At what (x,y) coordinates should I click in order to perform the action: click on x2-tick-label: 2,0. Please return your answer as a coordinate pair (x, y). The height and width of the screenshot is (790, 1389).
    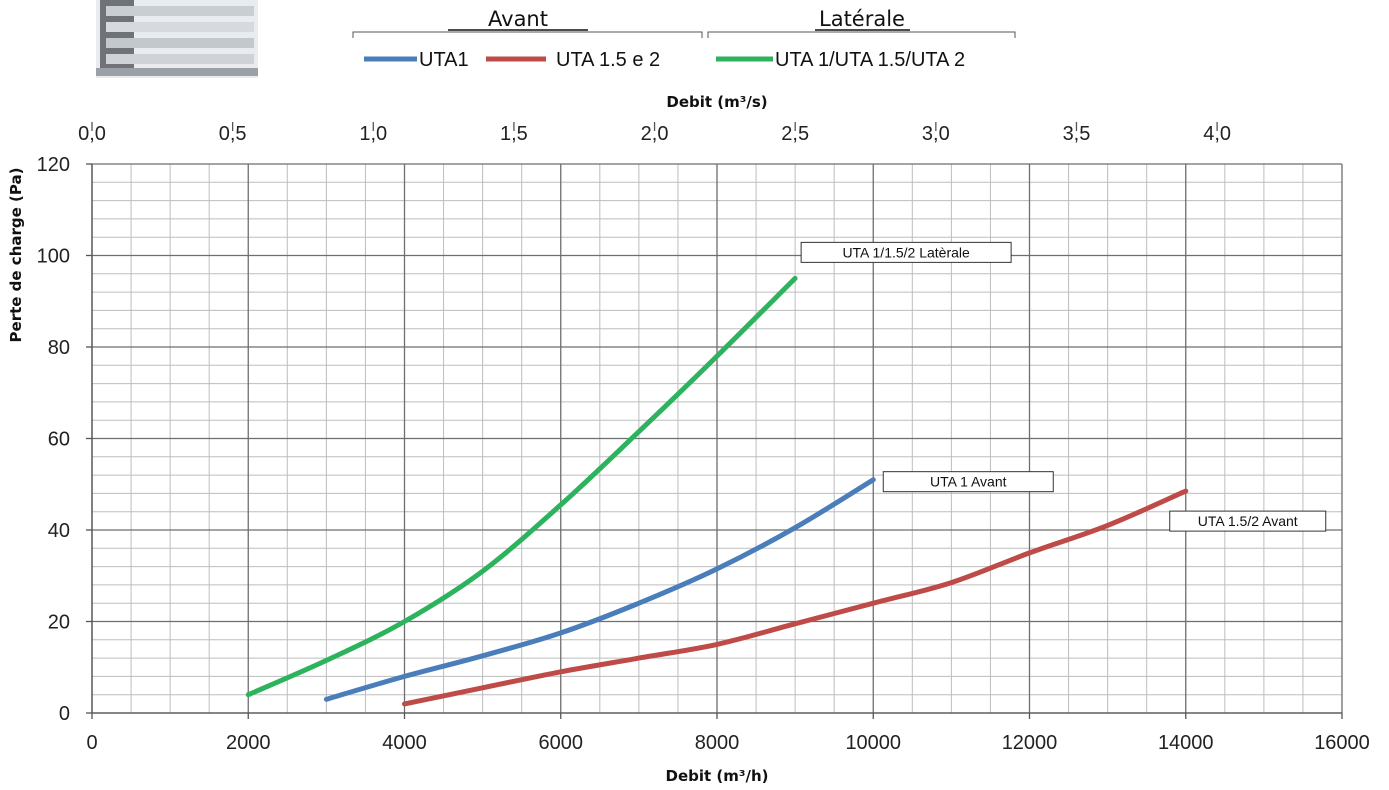
    Looking at the image, I should click on (655, 134).